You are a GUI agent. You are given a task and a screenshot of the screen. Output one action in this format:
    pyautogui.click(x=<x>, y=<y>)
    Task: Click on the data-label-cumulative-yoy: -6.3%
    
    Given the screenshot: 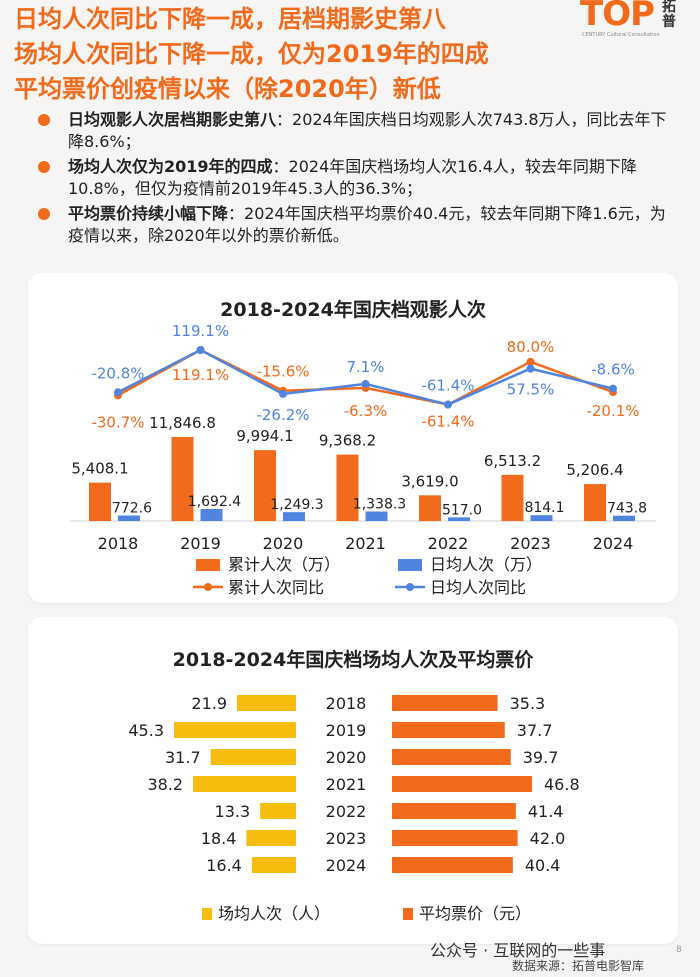 What is the action you would take?
    pyautogui.click(x=366, y=411)
    